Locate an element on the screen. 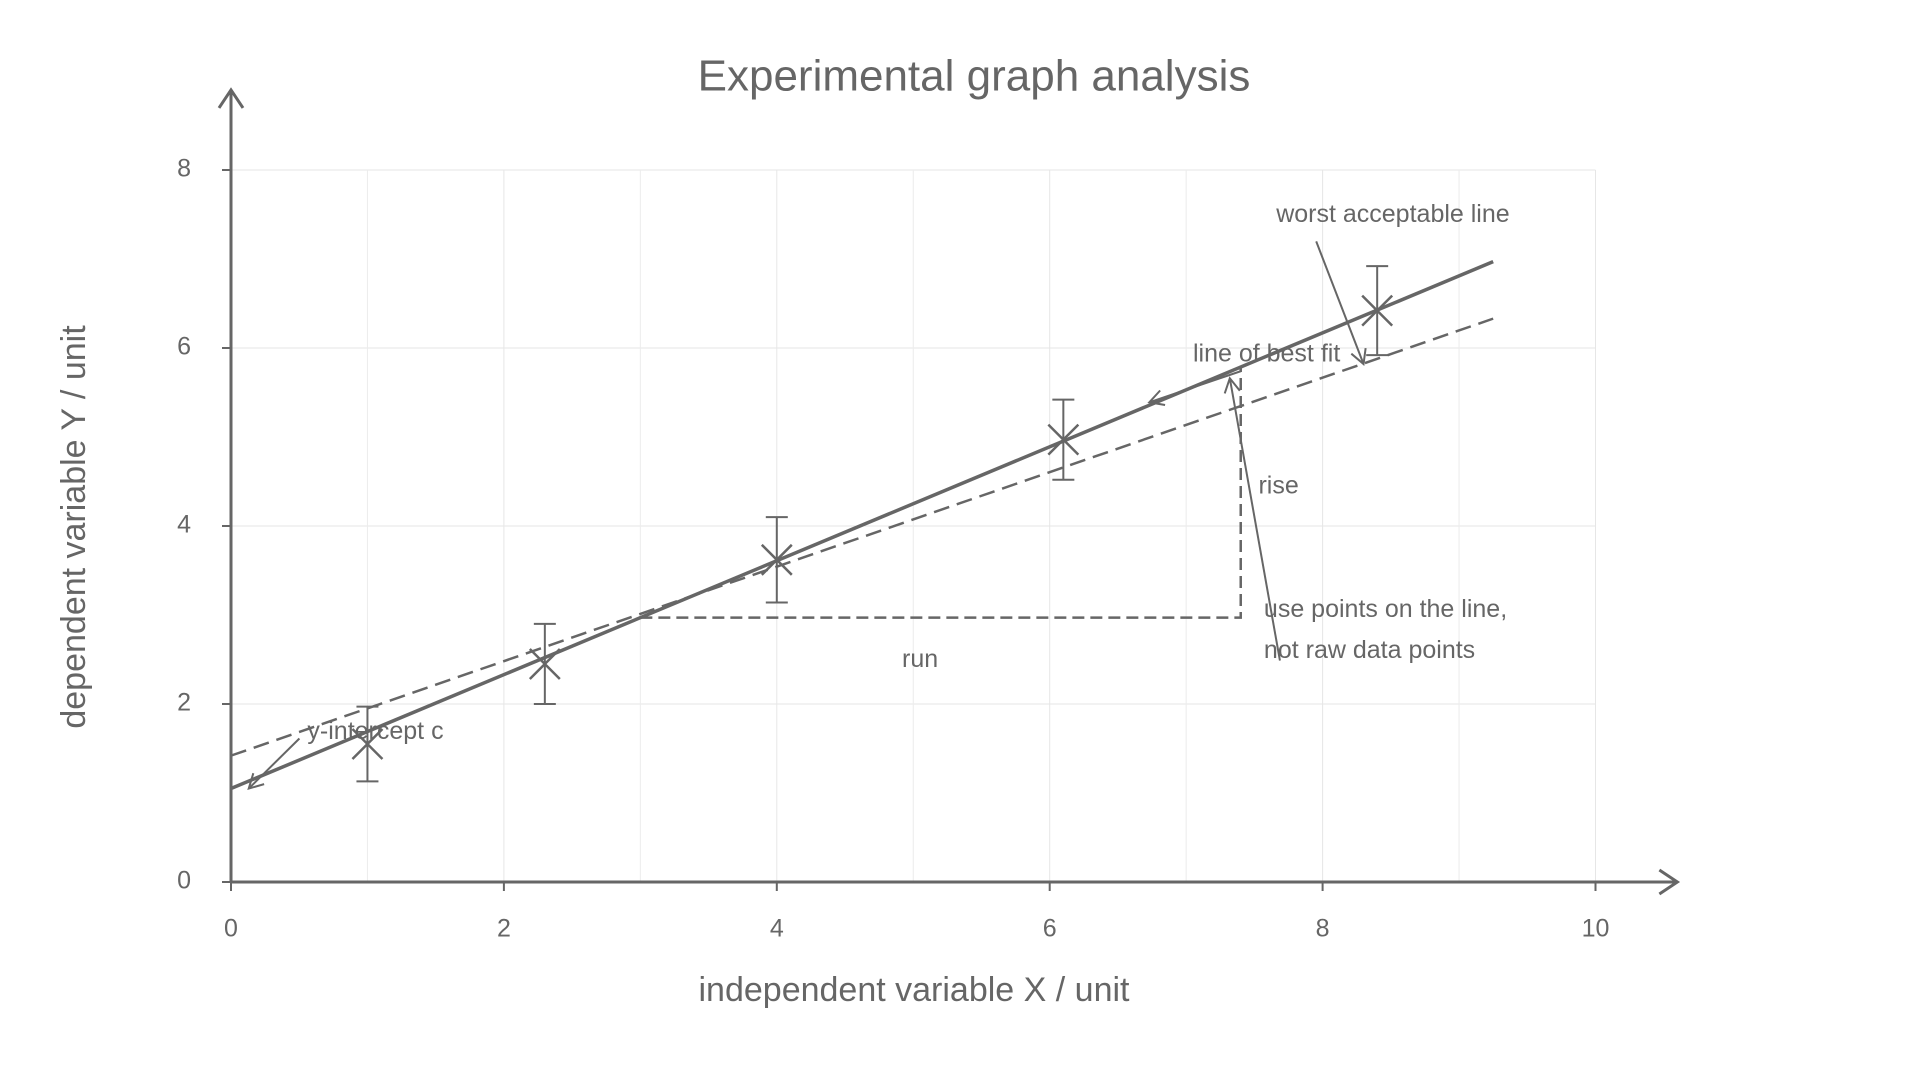 The width and height of the screenshot is (1920, 1080). annotation-text: line of best fit is located at coordinates (1266, 354).